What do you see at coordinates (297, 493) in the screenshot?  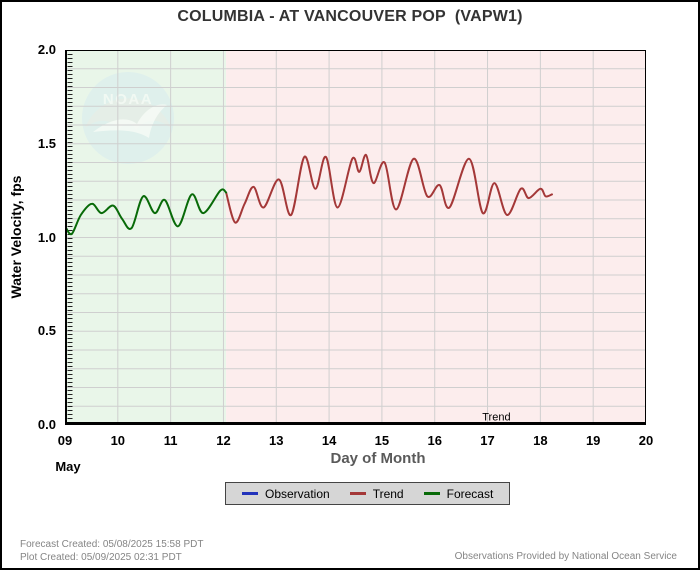 I see `legend-label-observation: Observation` at bounding box center [297, 493].